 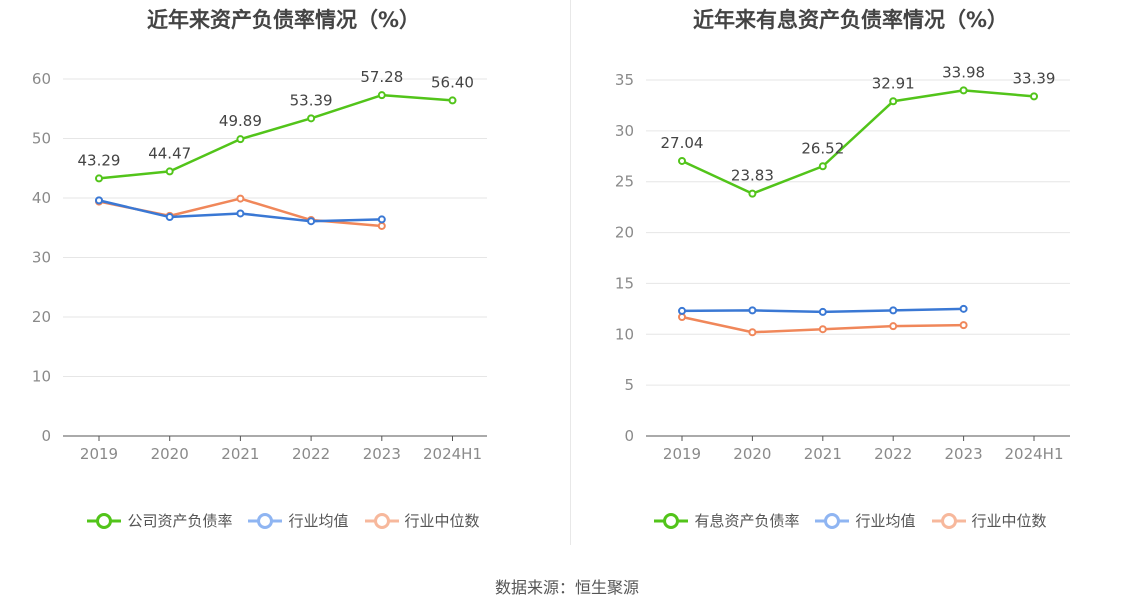 What do you see at coordinates (752, 176) in the screenshot?
I see `data-label: 23.83` at bounding box center [752, 176].